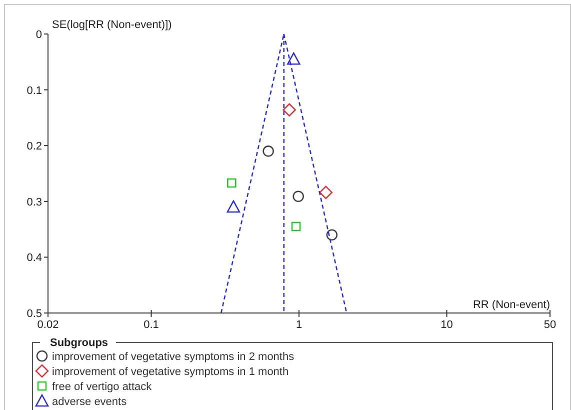 The height and width of the screenshot is (410, 571). What do you see at coordinates (79, 343) in the screenshot?
I see `legend-title: Subgroups` at bounding box center [79, 343].